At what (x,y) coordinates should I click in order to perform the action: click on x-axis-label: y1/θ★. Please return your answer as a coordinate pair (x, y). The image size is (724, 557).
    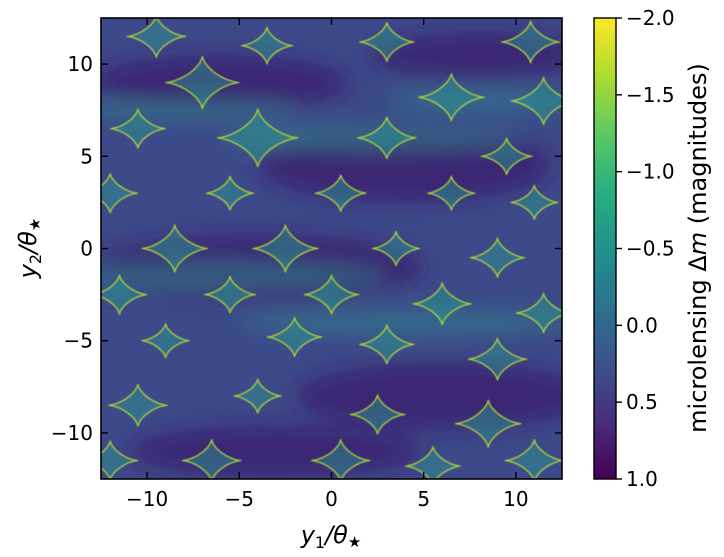
    Looking at the image, I should click on (331, 536).